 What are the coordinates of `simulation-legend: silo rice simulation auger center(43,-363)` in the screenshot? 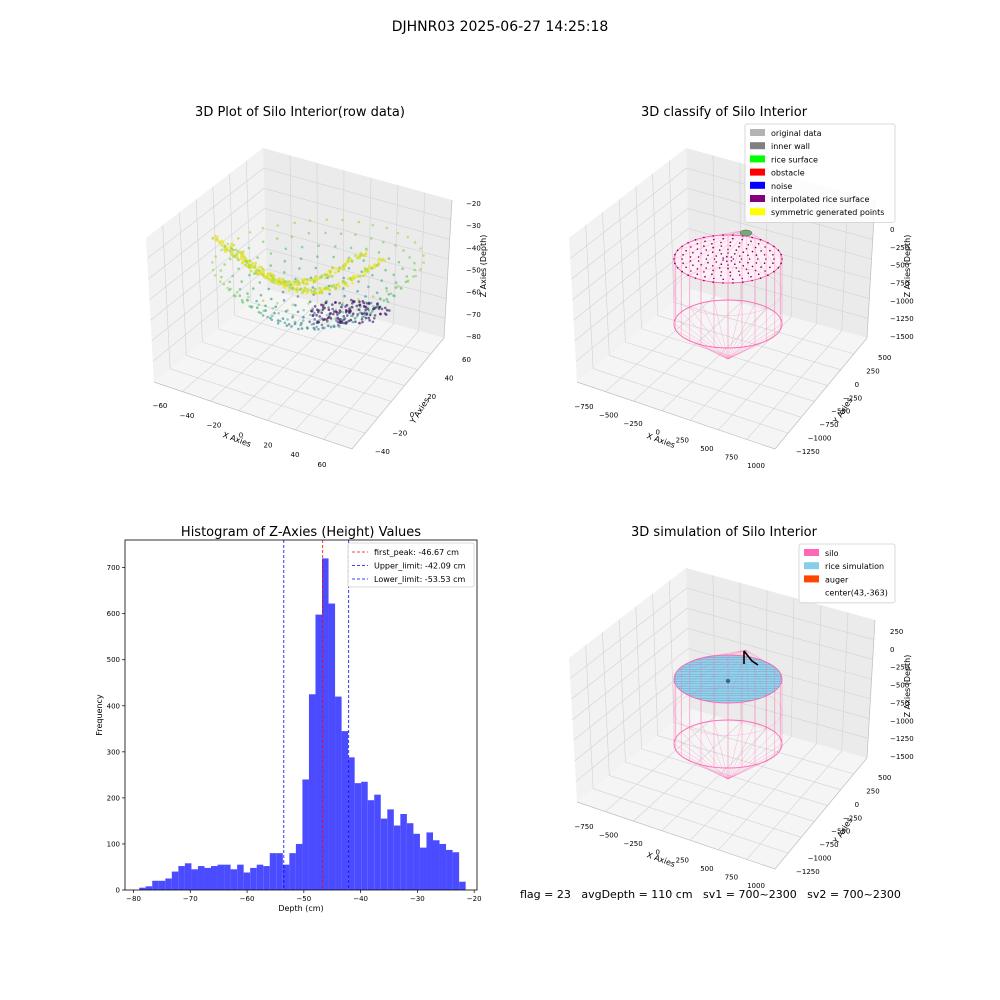 It's located at (847, 573).